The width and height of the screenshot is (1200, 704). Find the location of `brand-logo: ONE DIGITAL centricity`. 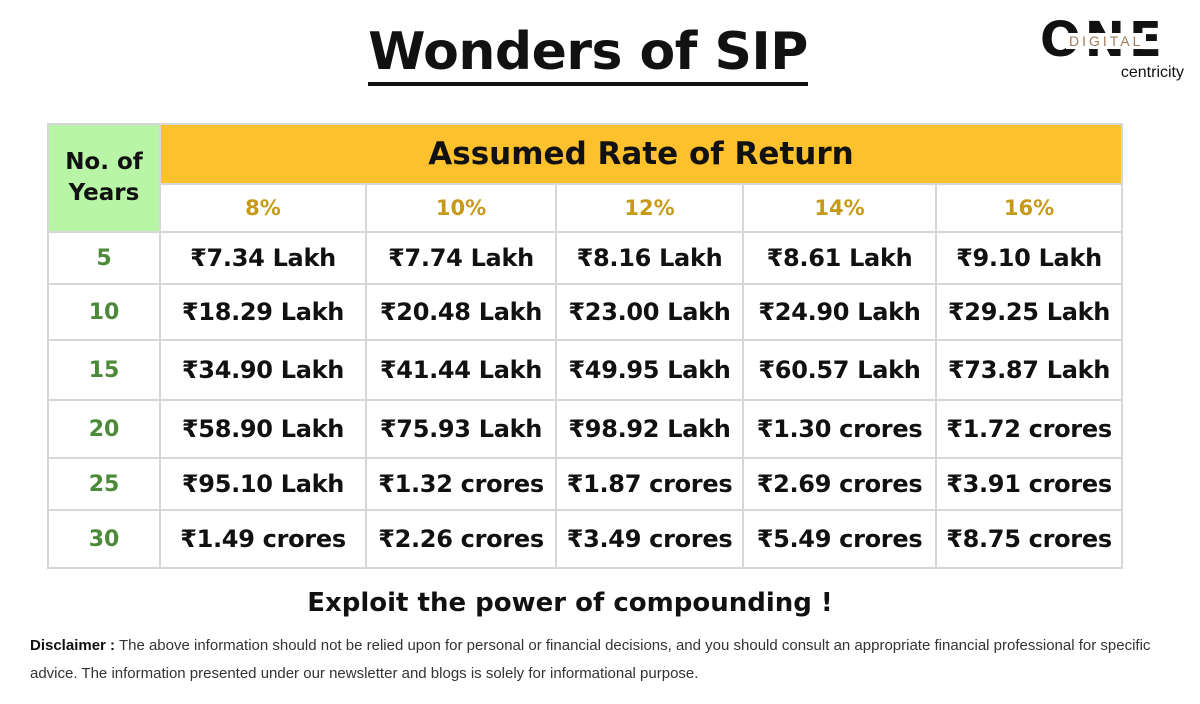

brand-logo: ONE DIGITAL centricity is located at coordinates (1112, 49).